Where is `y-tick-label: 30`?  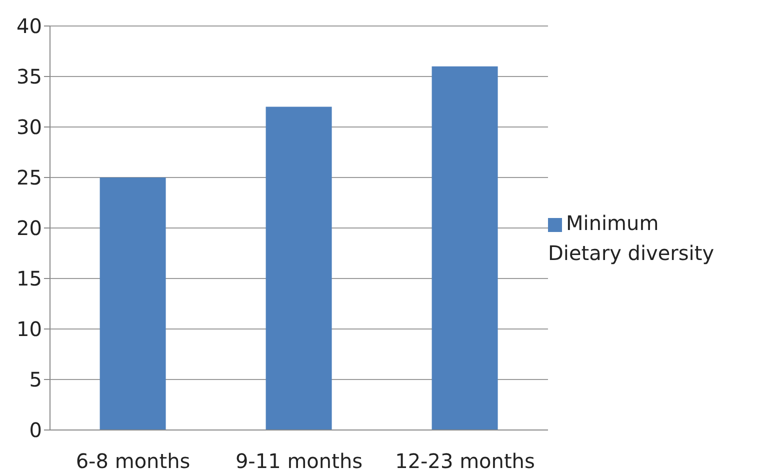
y-tick-label: 30 is located at coordinates (29, 127).